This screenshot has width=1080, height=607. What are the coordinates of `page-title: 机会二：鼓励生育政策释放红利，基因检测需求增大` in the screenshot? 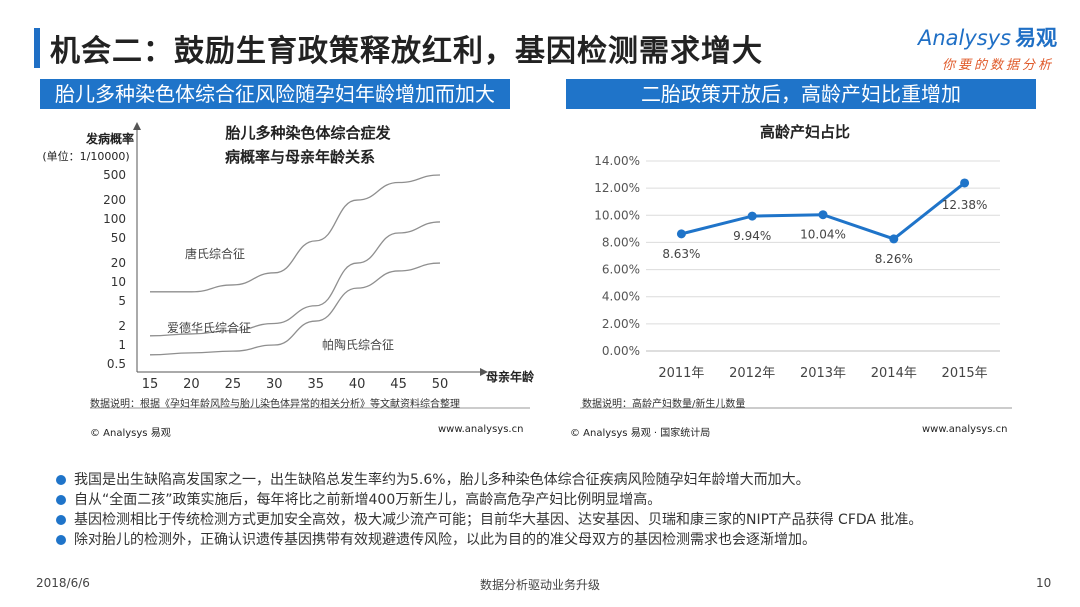 It's located at (406, 51).